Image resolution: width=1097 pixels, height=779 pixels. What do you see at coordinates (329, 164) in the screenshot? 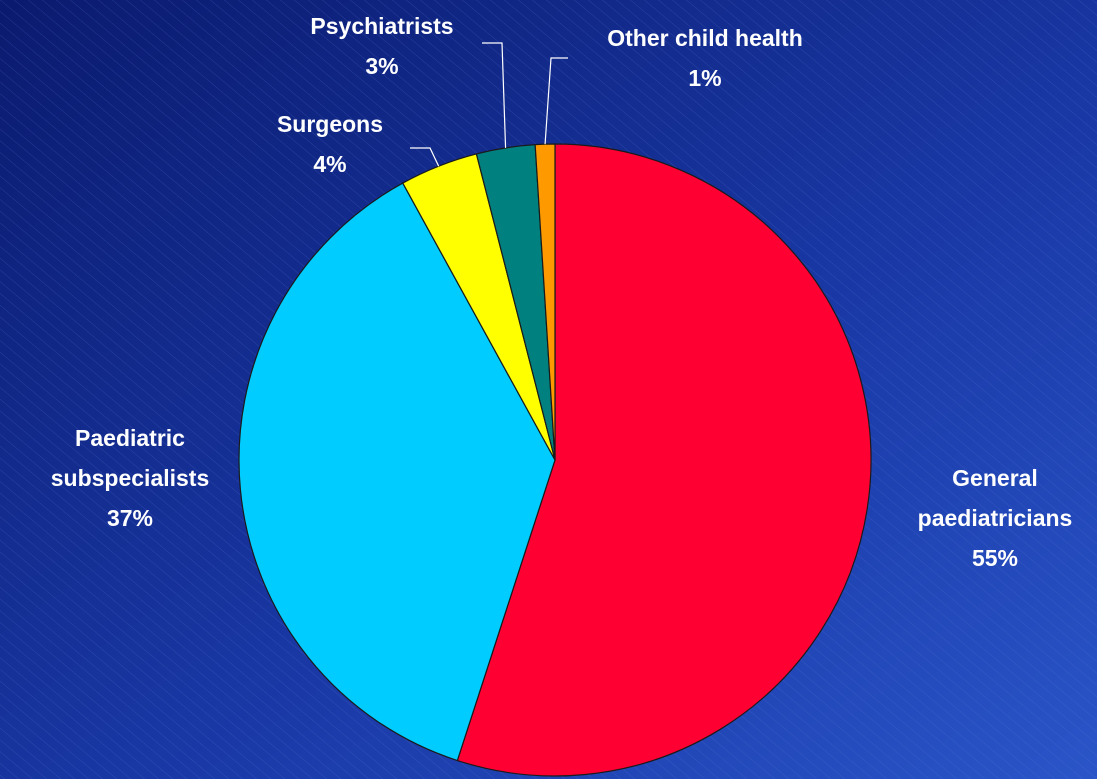
I see `value-label: 4%` at bounding box center [329, 164].